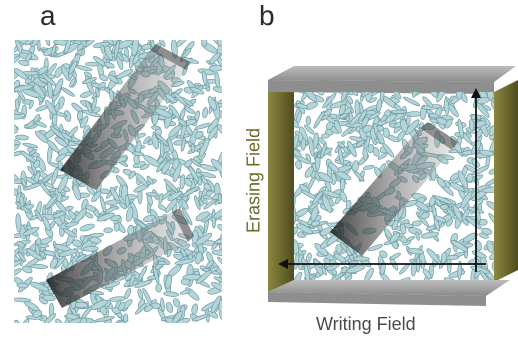 This screenshot has width=518, height=343. I want to click on column-upper-a, so click(125, 117).